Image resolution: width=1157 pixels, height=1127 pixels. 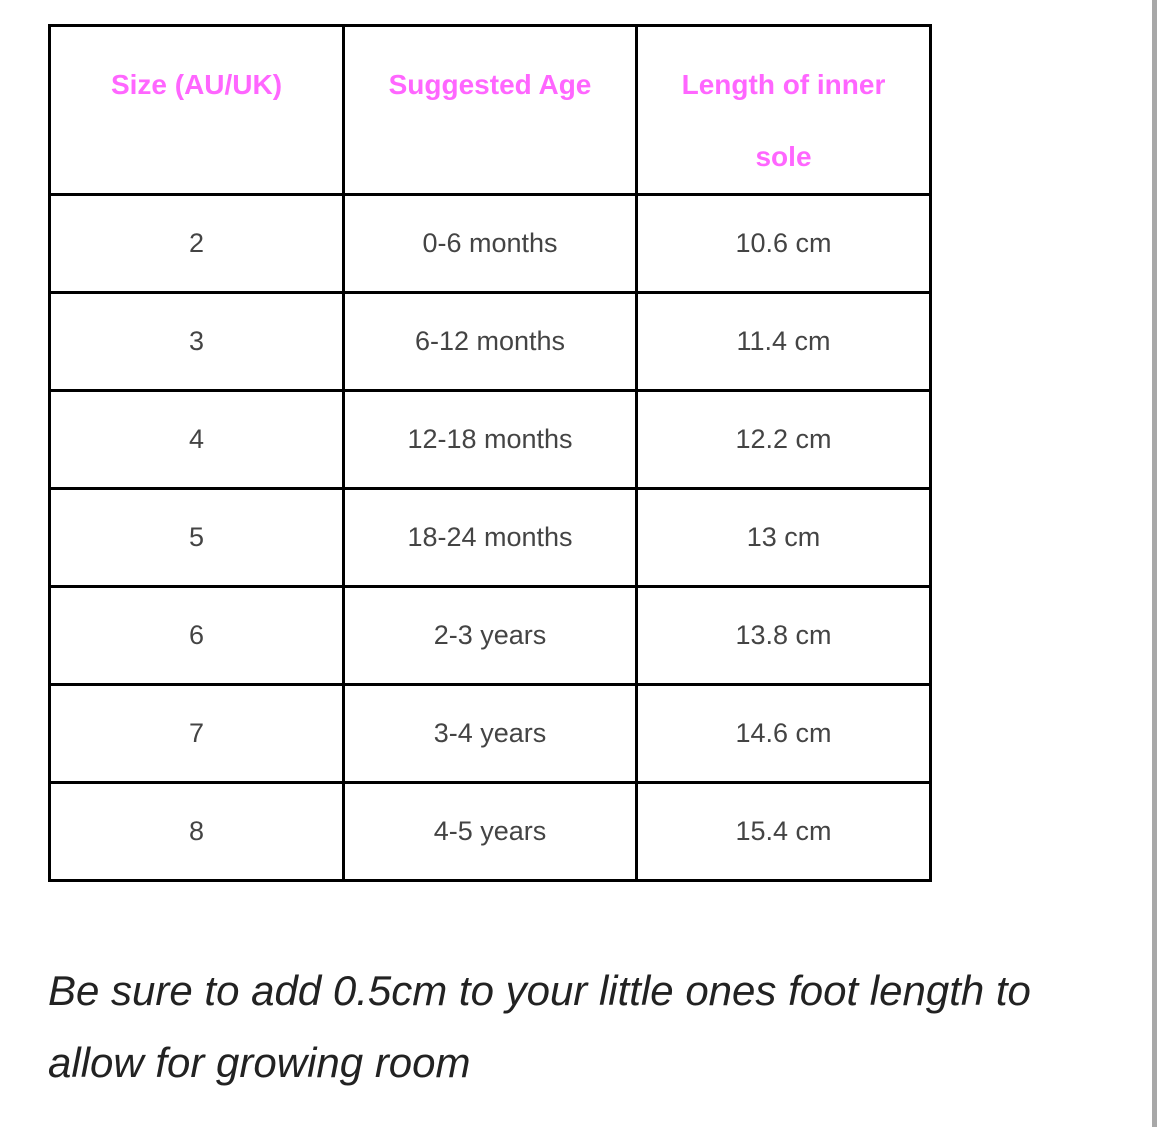 I want to click on cell-length: 13 cm, so click(x=783, y=537).